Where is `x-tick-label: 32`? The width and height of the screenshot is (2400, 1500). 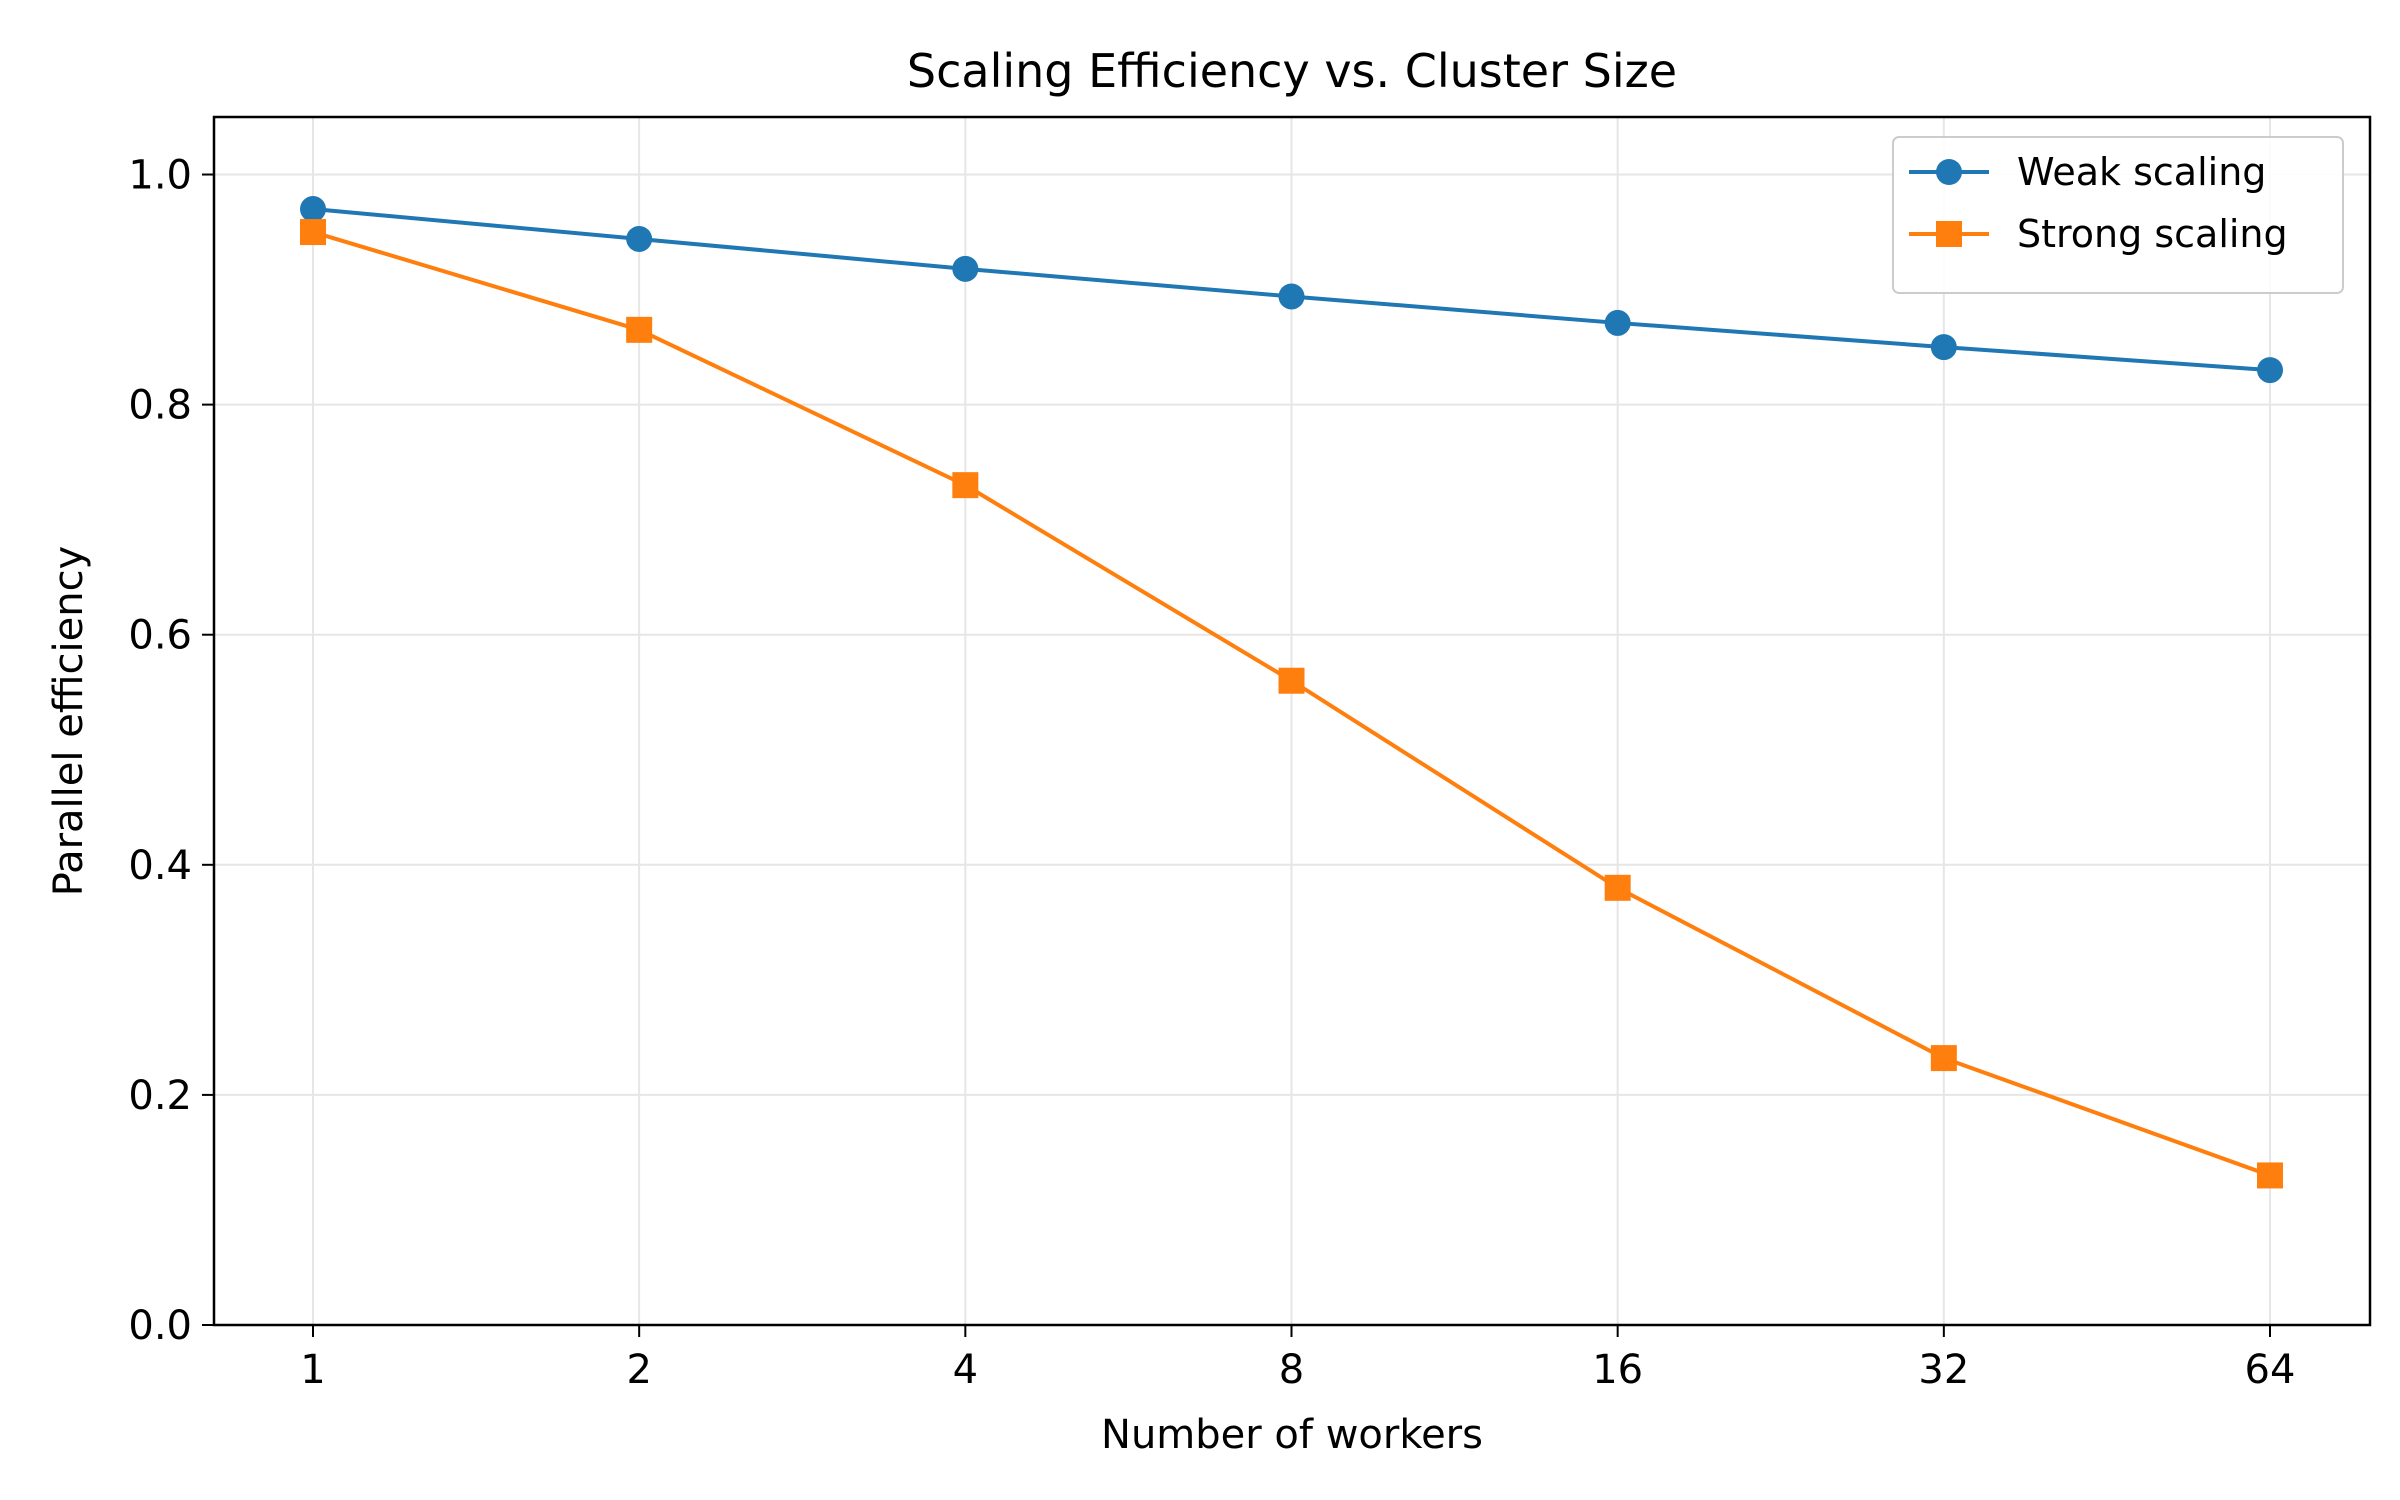 x-tick-label: 32 is located at coordinates (1943, 1370).